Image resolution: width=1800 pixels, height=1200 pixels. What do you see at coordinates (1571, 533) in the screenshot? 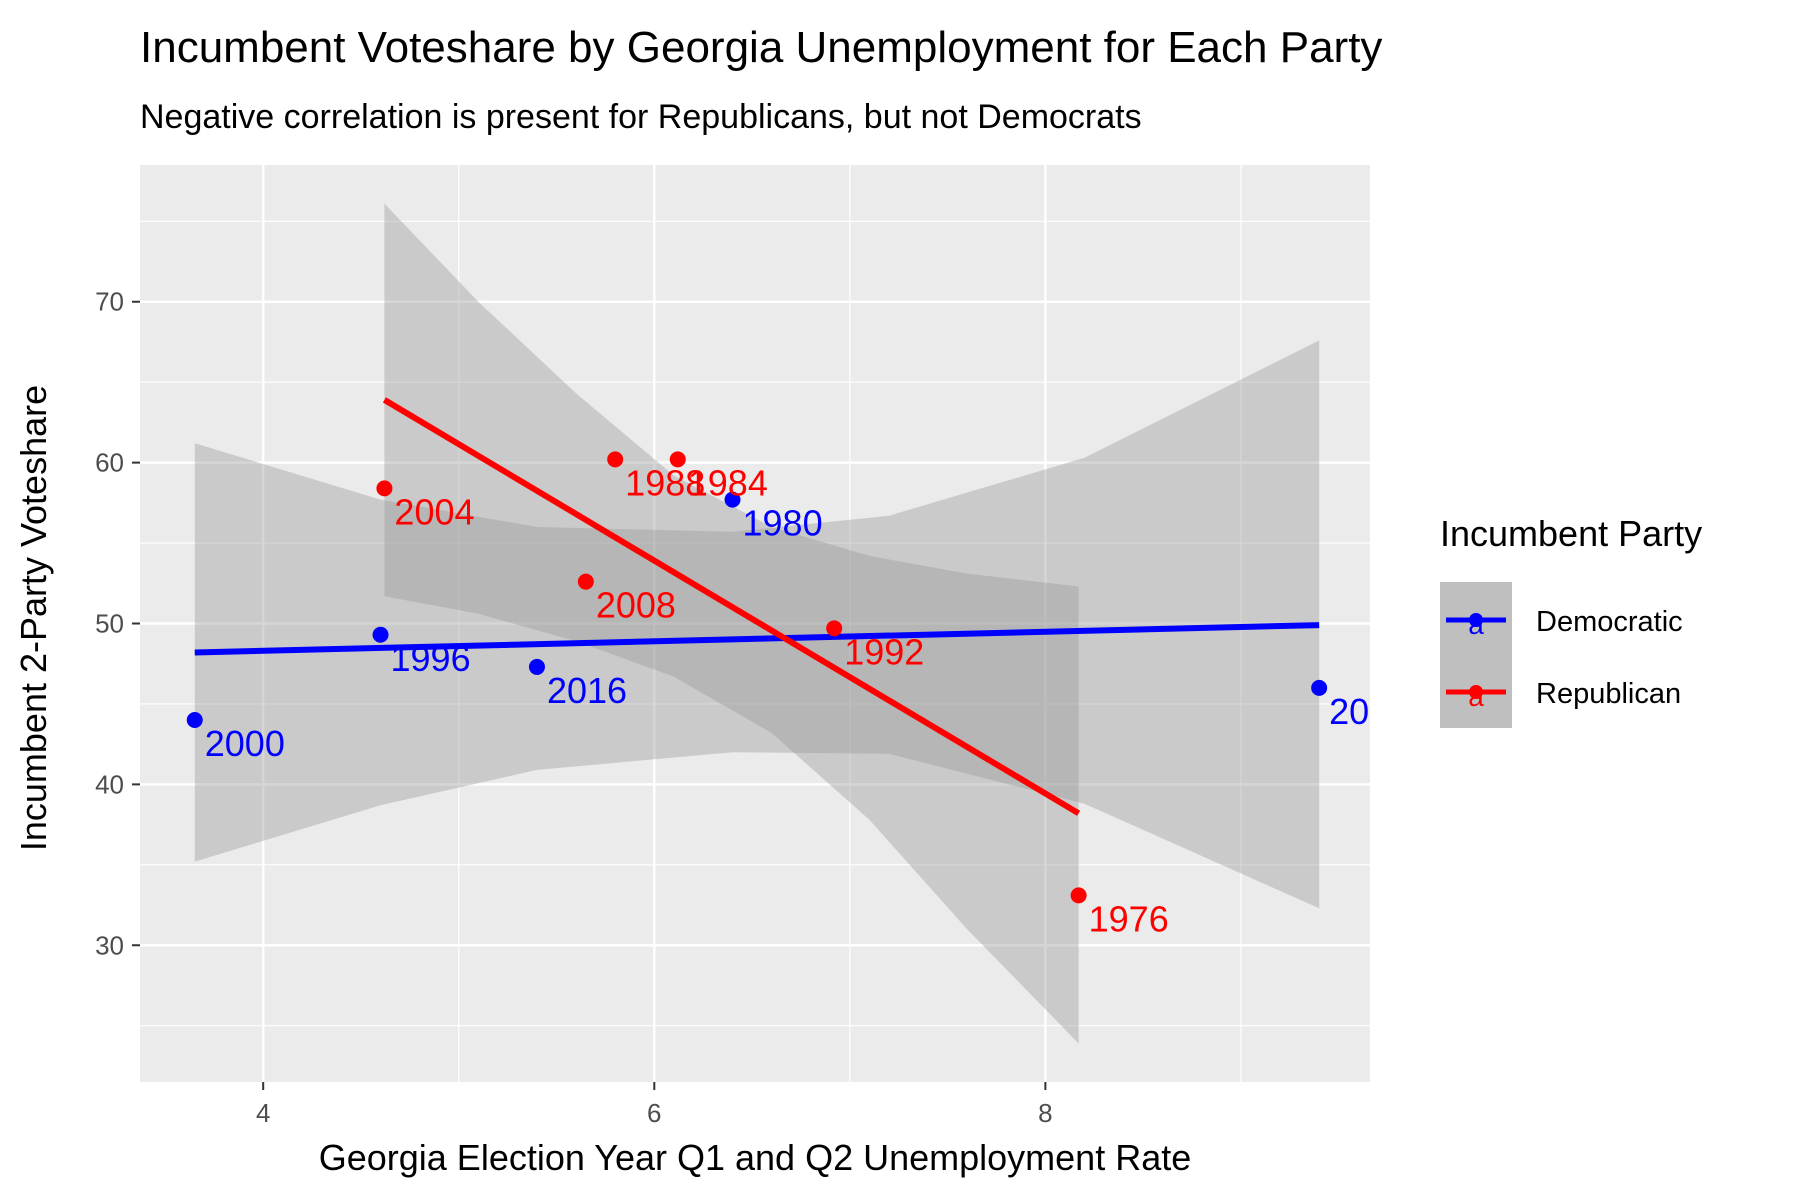
I see `legend-title: Incumbent Party` at bounding box center [1571, 533].